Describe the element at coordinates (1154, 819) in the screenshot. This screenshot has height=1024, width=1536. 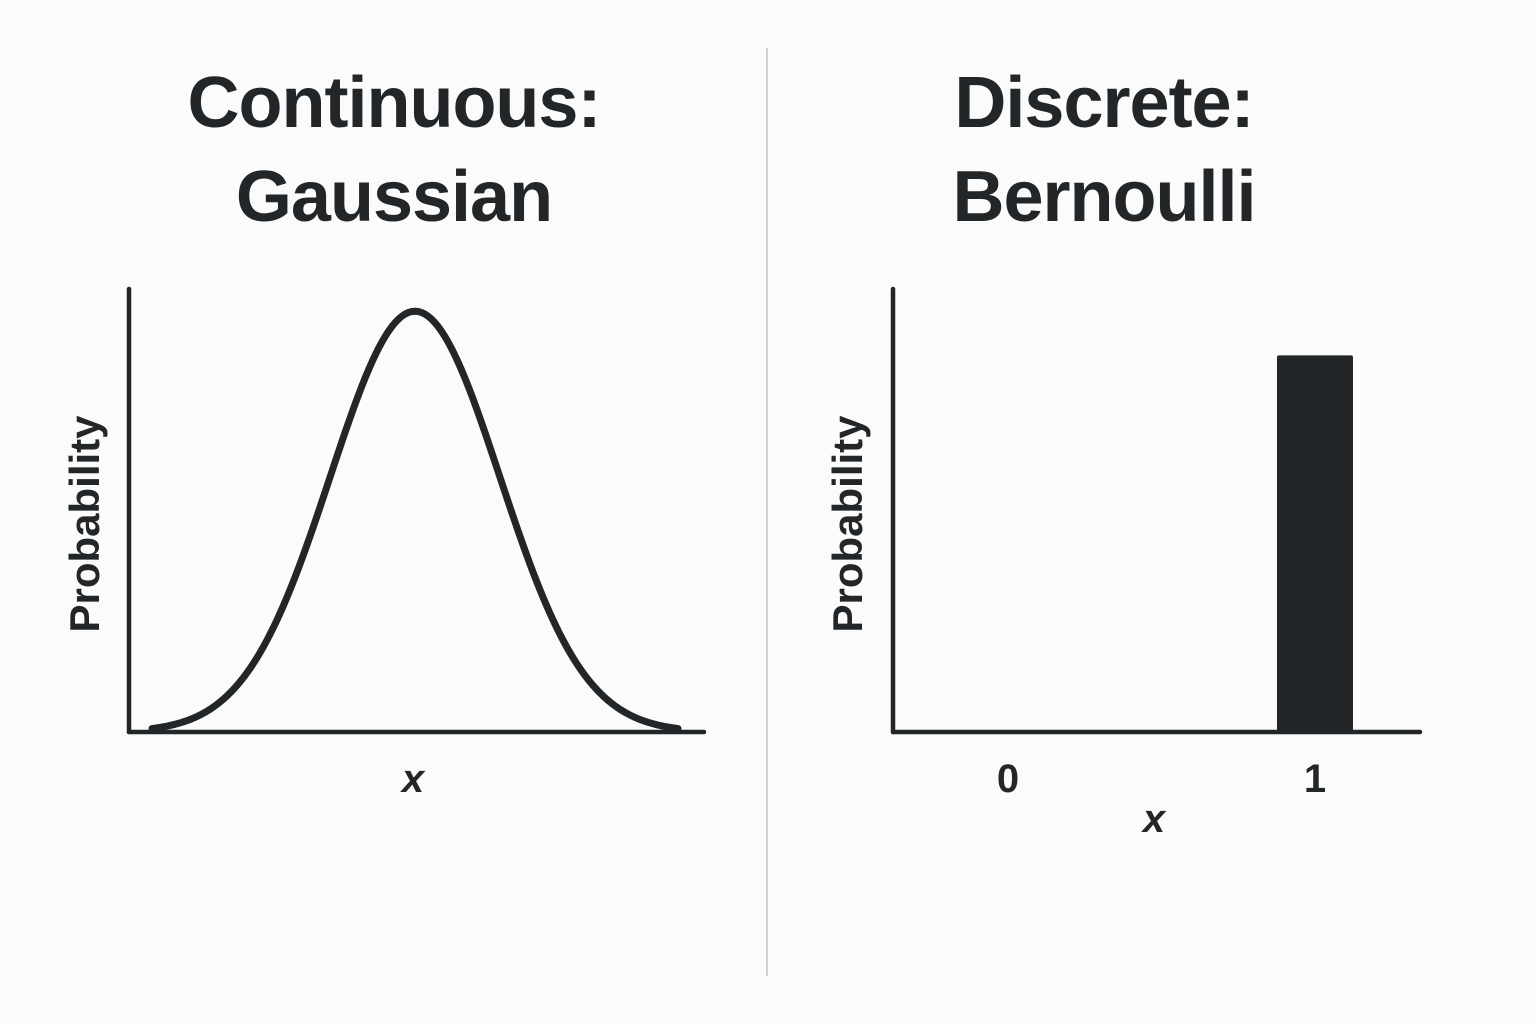
I see `bernoulli-x-axis-label: x` at that location.